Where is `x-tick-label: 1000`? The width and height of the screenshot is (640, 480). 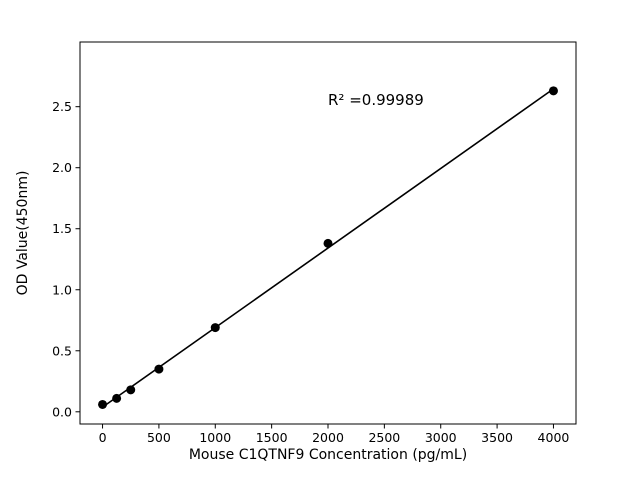
x-tick-label: 1000 is located at coordinates (215, 437).